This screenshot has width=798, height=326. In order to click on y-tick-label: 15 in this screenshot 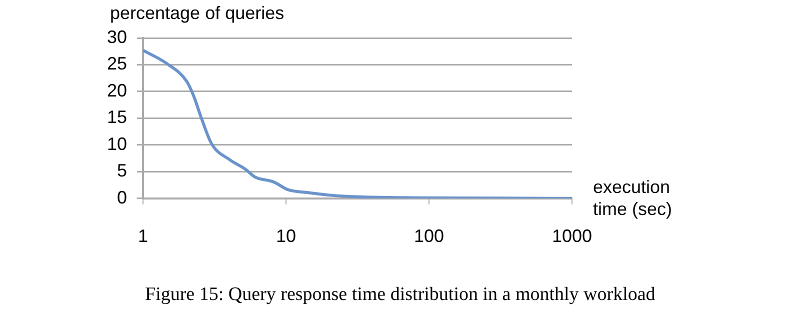, I will do `click(116, 117)`.